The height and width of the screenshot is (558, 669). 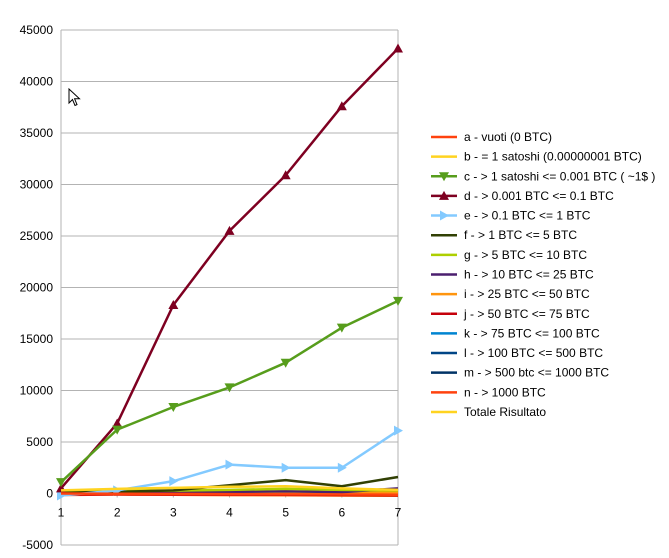 I want to click on legend-label: d - > 0.001 BTC <= 0.1 BTC, so click(x=539, y=196).